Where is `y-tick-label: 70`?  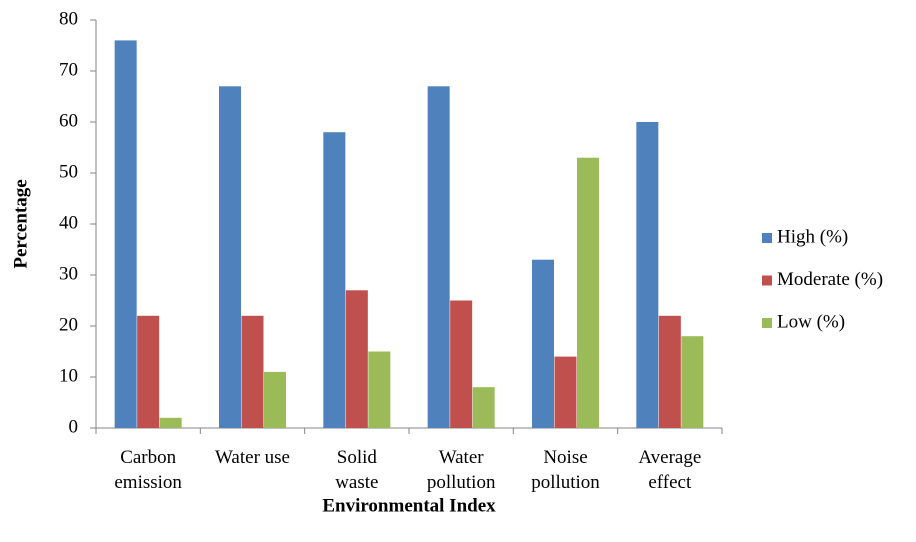 y-tick-label: 70 is located at coordinates (68, 69).